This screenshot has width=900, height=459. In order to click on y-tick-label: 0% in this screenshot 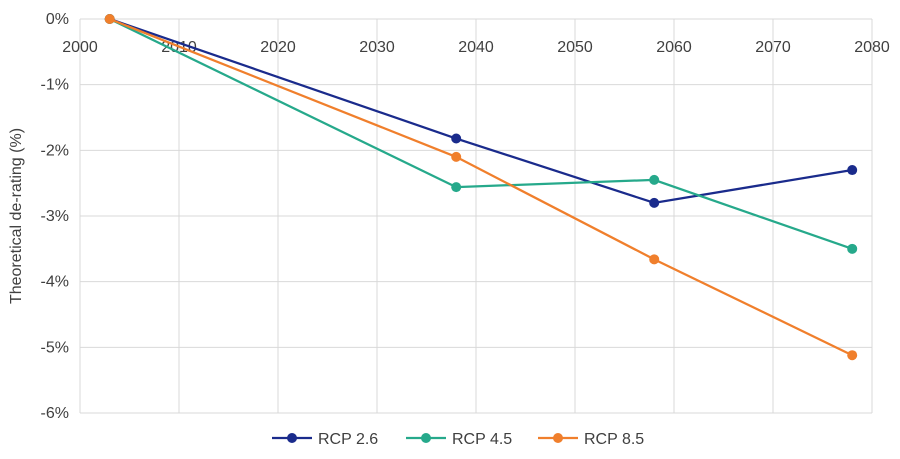, I will do `click(57, 19)`.